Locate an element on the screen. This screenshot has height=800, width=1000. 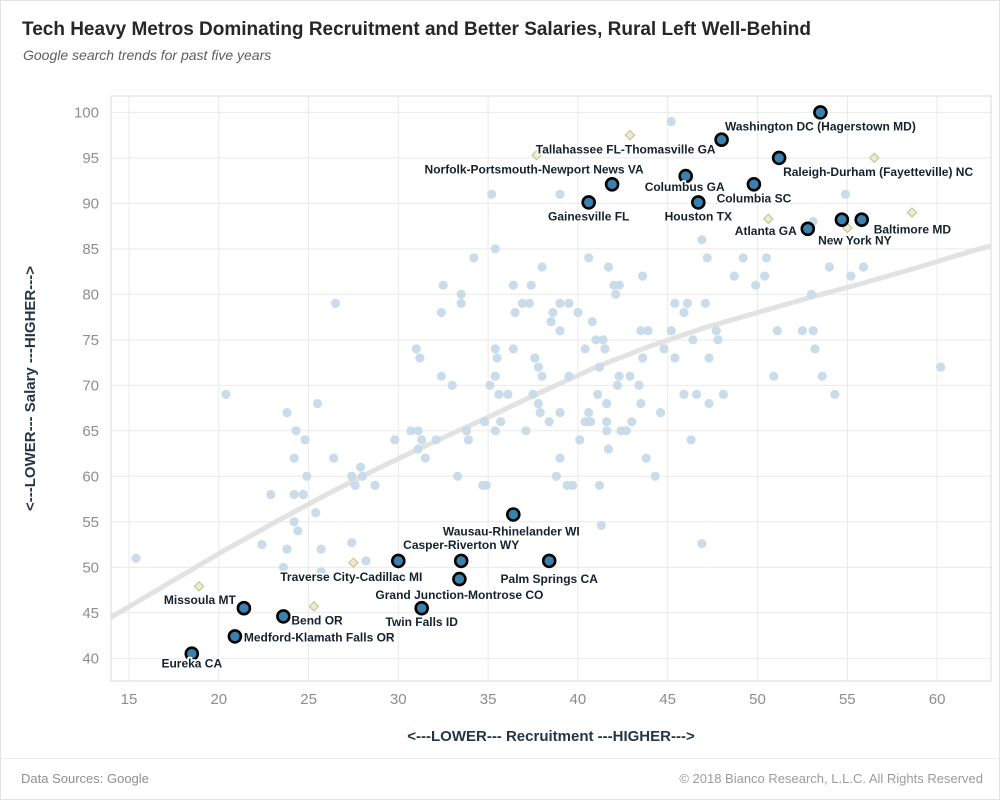
metro-label: Norfolk-Portsmouth-Newport News VA is located at coordinates (534, 169).